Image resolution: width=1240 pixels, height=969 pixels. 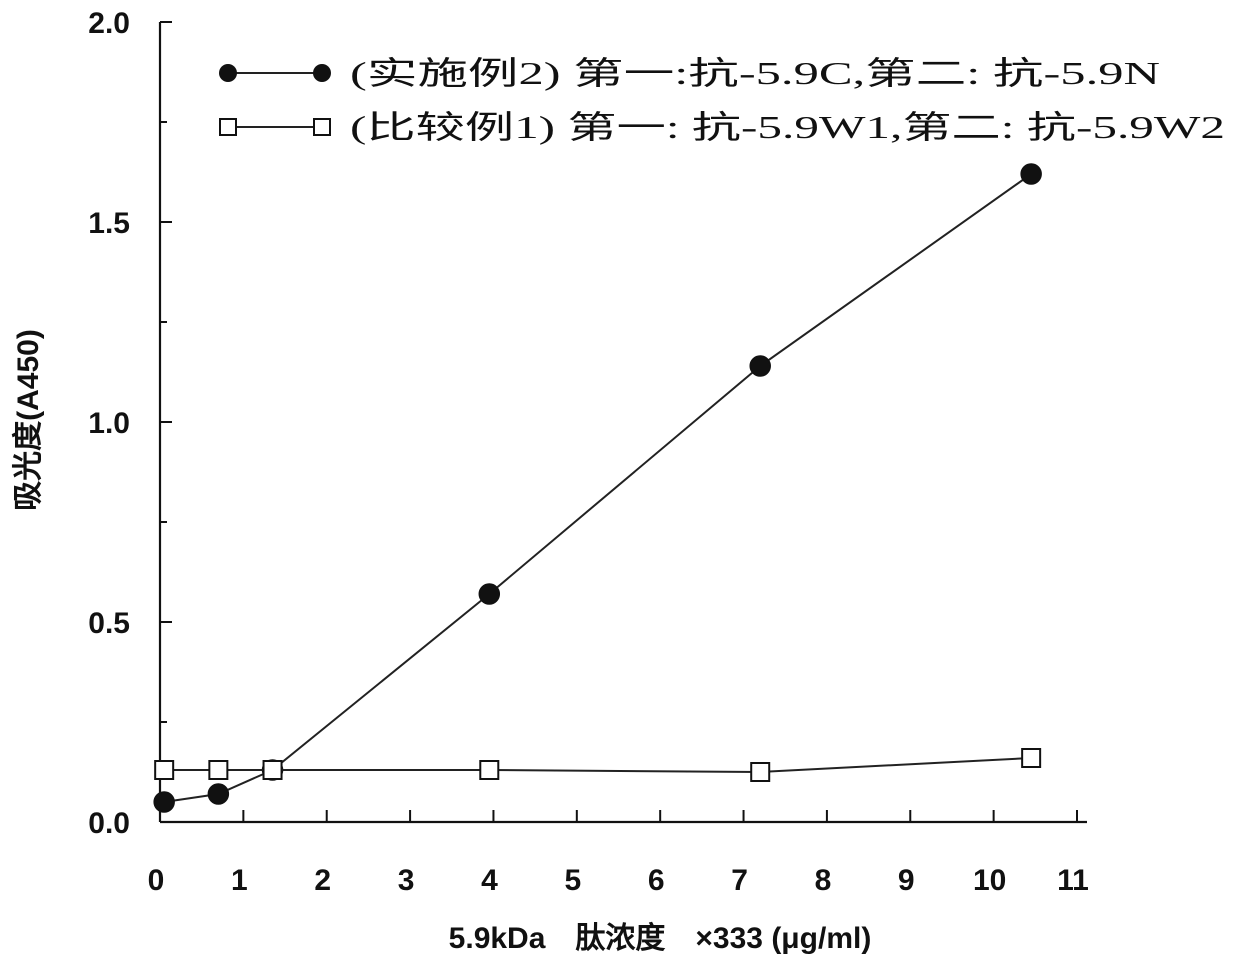 What do you see at coordinates (755, 73) in the screenshot?
I see `legend-label: (实施例2) 第一:抗-5.9C,第二: 抗-5.9N` at bounding box center [755, 73].